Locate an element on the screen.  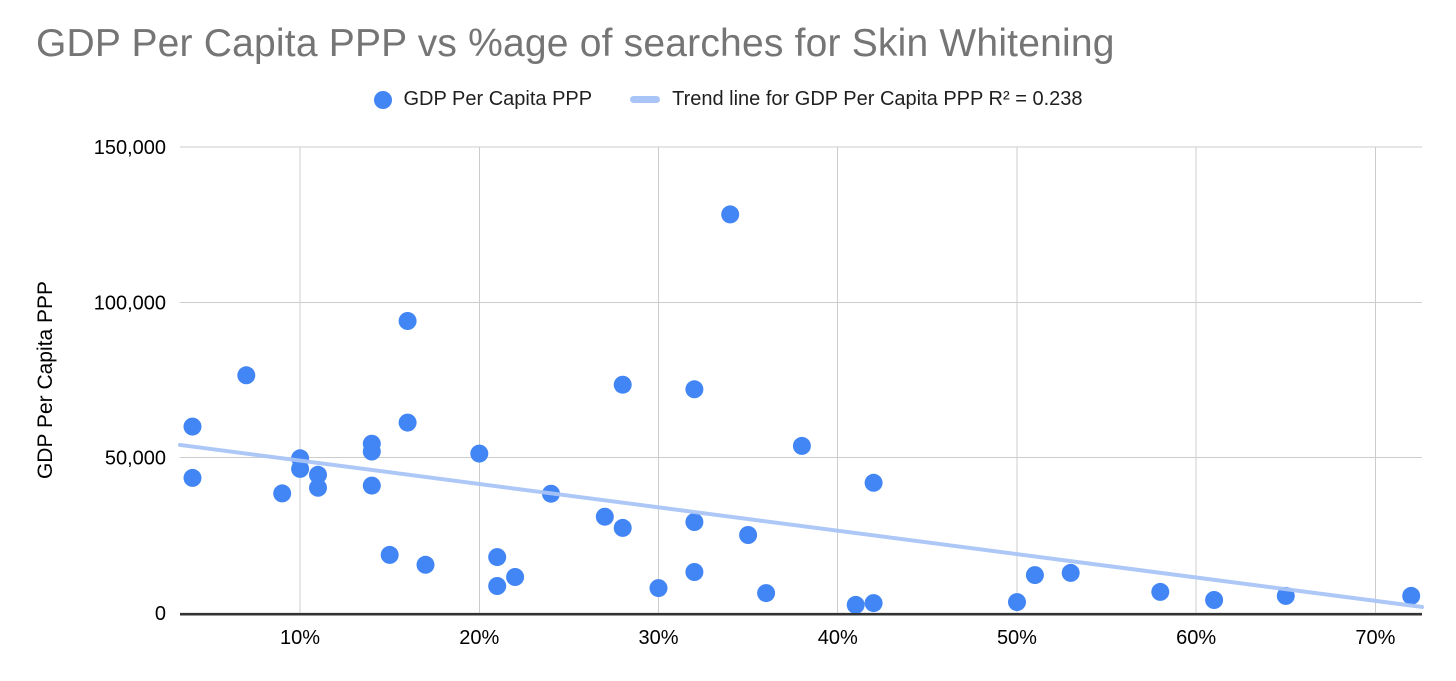
x-tick-label: 40% is located at coordinates (838, 638).